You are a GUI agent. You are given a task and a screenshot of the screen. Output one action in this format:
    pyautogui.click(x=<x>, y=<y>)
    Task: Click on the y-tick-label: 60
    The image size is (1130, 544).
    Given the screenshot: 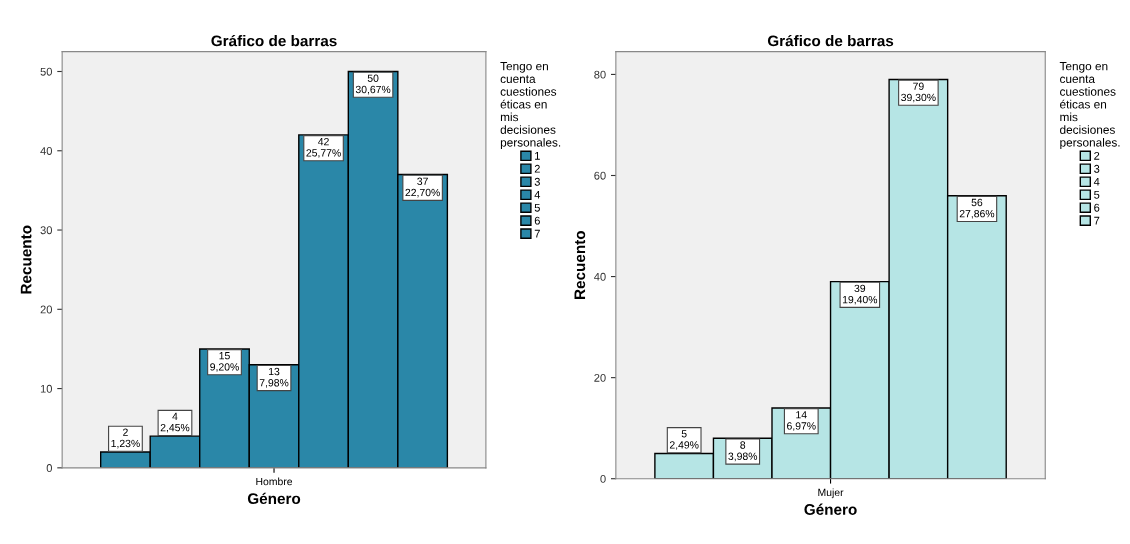 What is the action you would take?
    pyautogui.click(x=600, y=175)
    